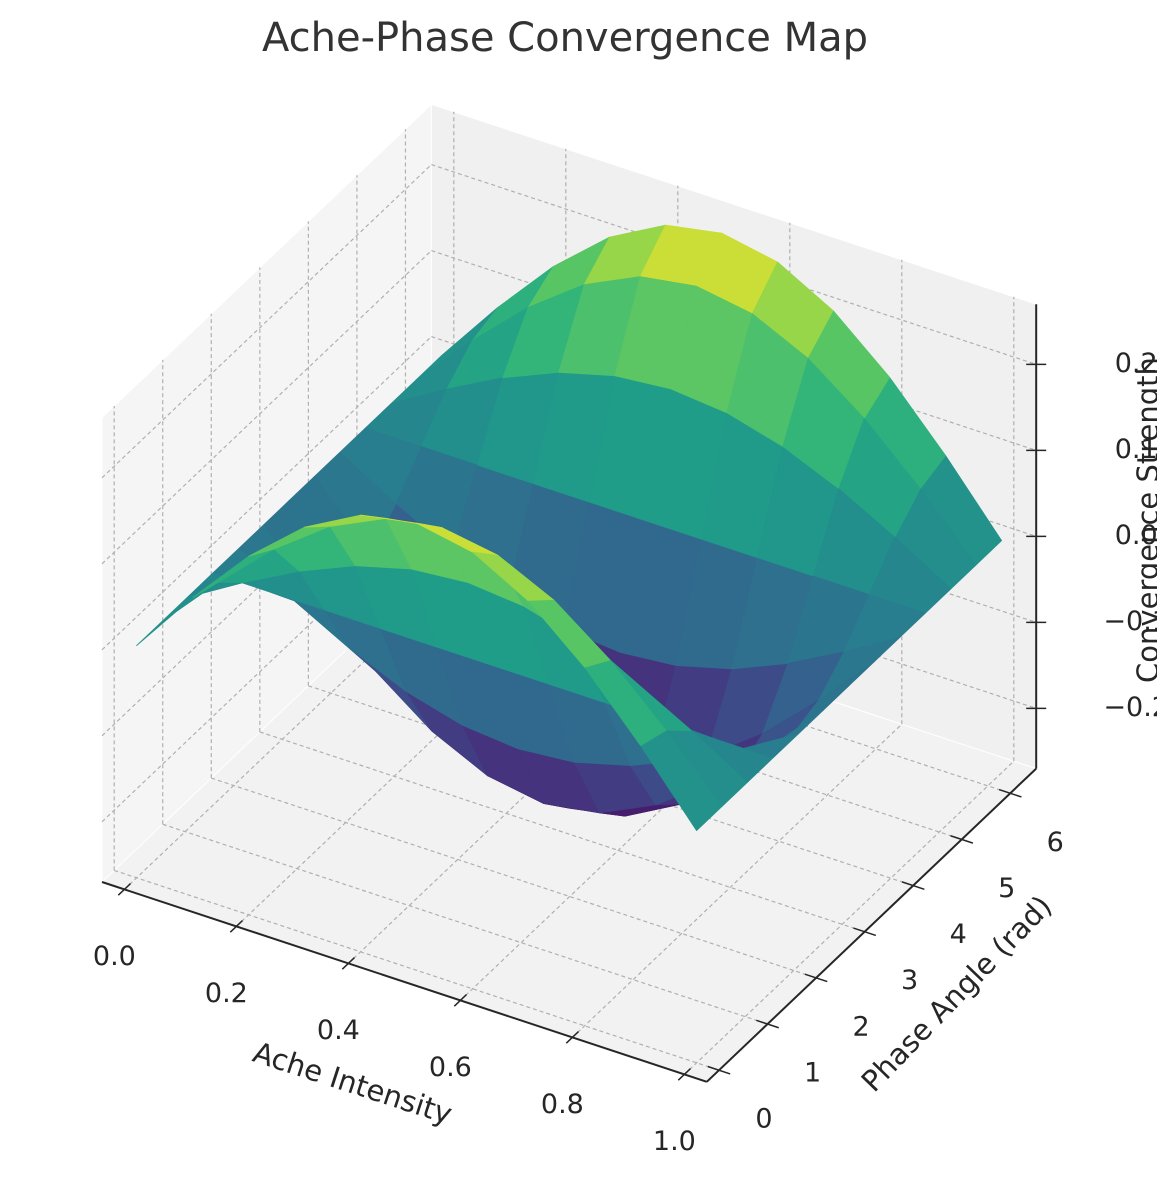 The image size is (1157, 1180). What do you see at coordinates (450, 1067) in the screenshot?
I see `x-tick-label: 0.6` at bounding box center [450, 1067].